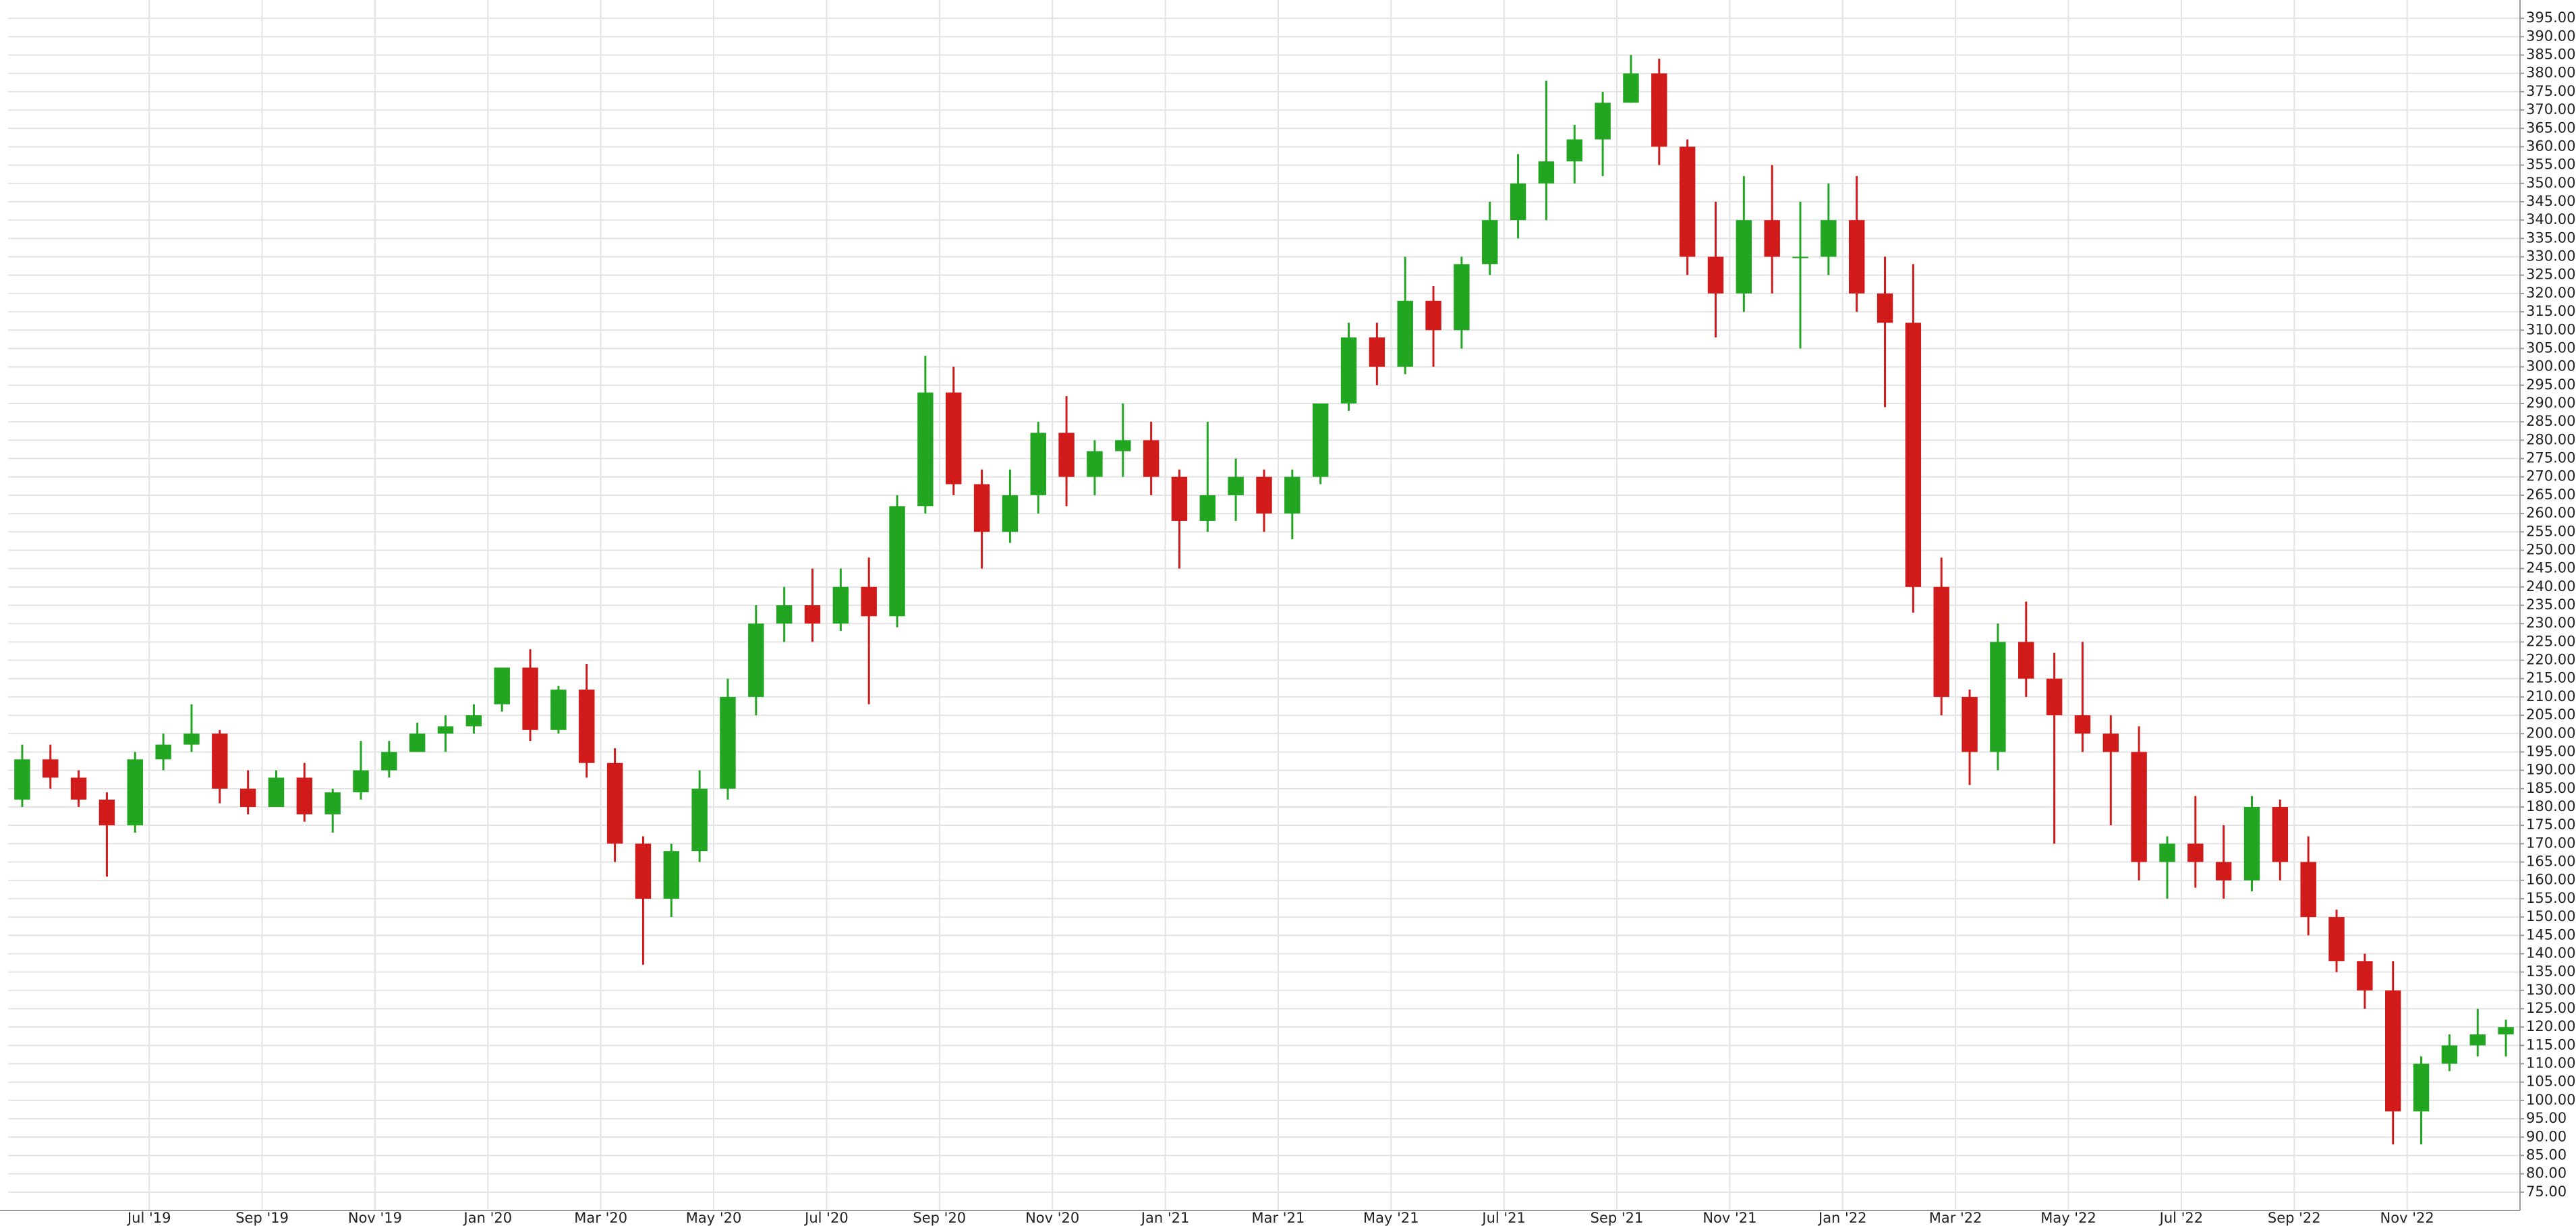 Image resolution: width=2576 pixels, height=1226 pixels. What do you see at coordinates (2550, 165) in the screenshot?
I see `y-tick-label: 355.00` at bounding box center [2550, 165].